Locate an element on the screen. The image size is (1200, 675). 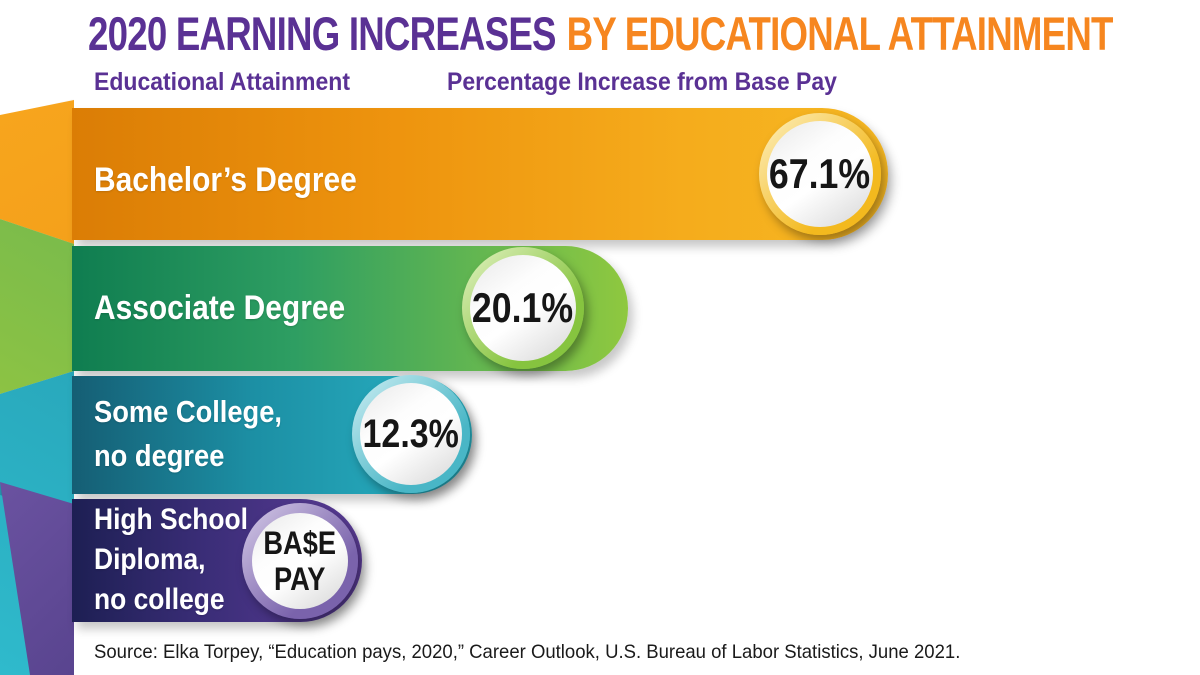
value-badge-base-pay: BA$E PAY is located at coordinates (300, 561).